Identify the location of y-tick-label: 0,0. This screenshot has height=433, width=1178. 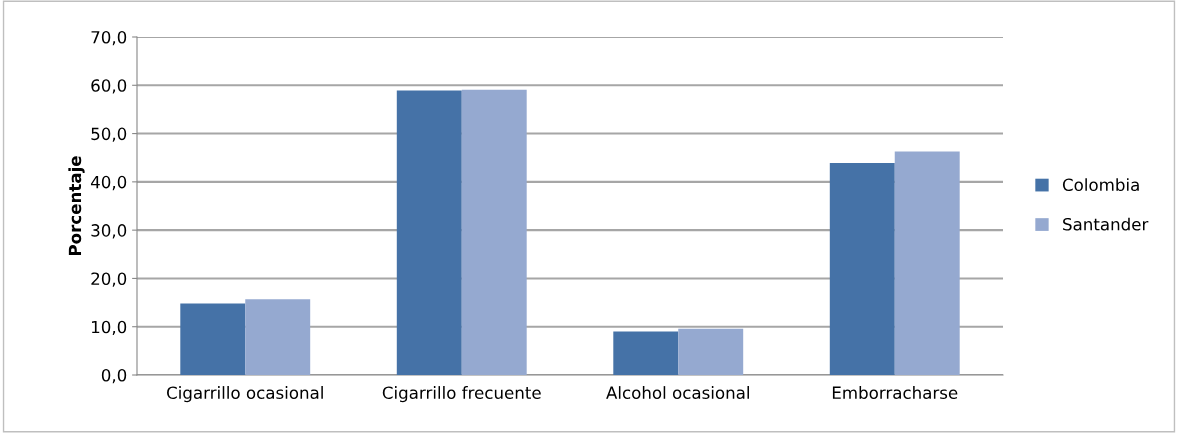
(114, 376).